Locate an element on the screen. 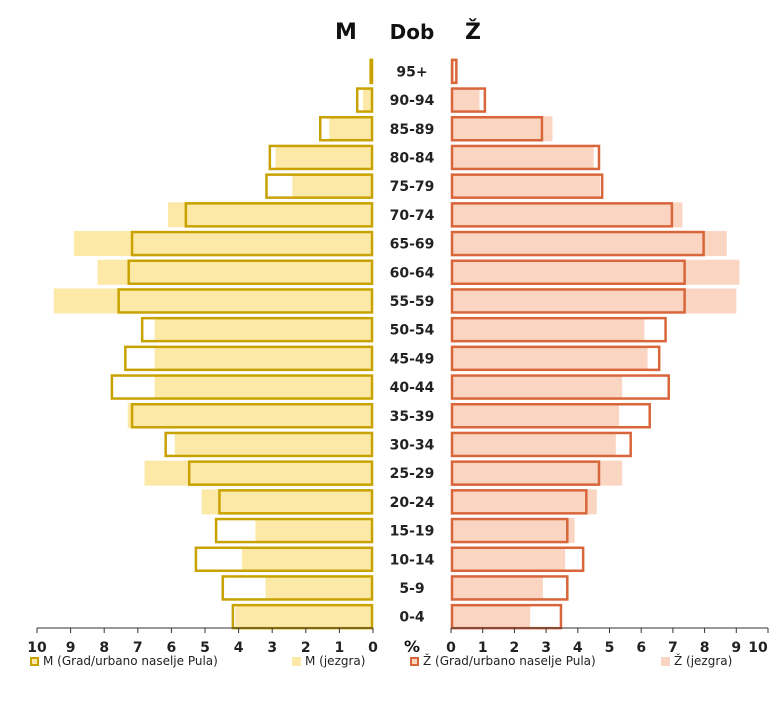 The image size is (773, 702). age-label: 25-29 is located at coordinates (412, 474).